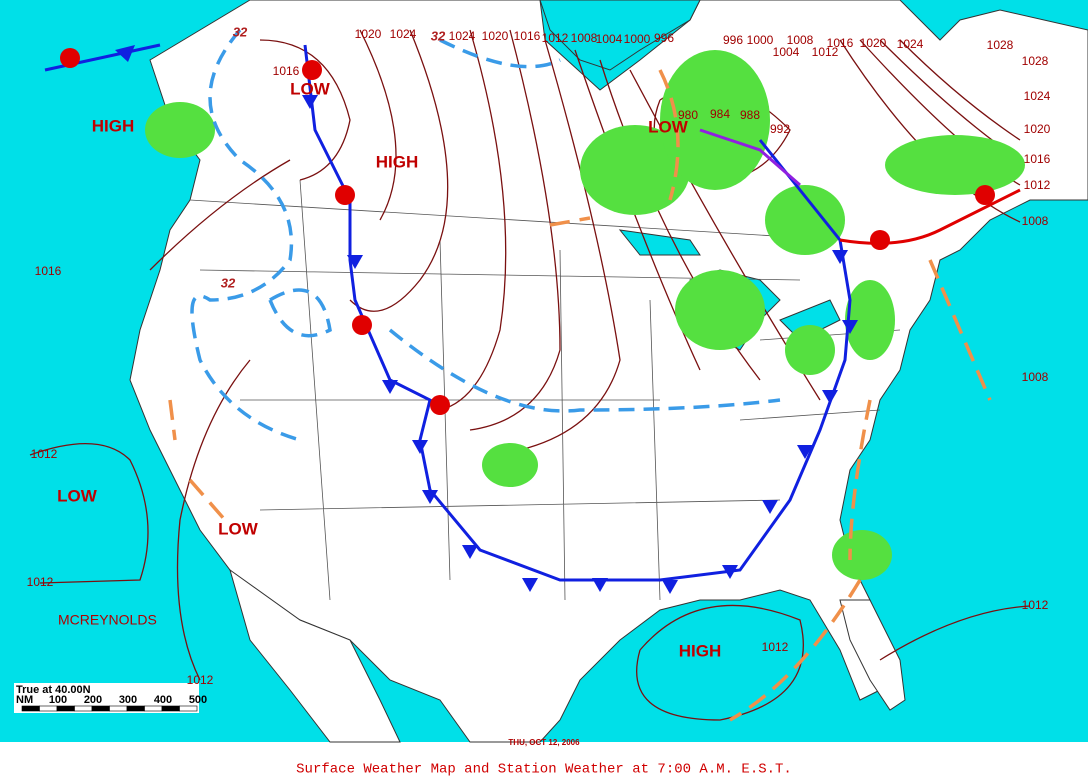  Describe the element at coordinates (163, 700) in the screenshot. I see `scale-tick-label: 400` at that location.